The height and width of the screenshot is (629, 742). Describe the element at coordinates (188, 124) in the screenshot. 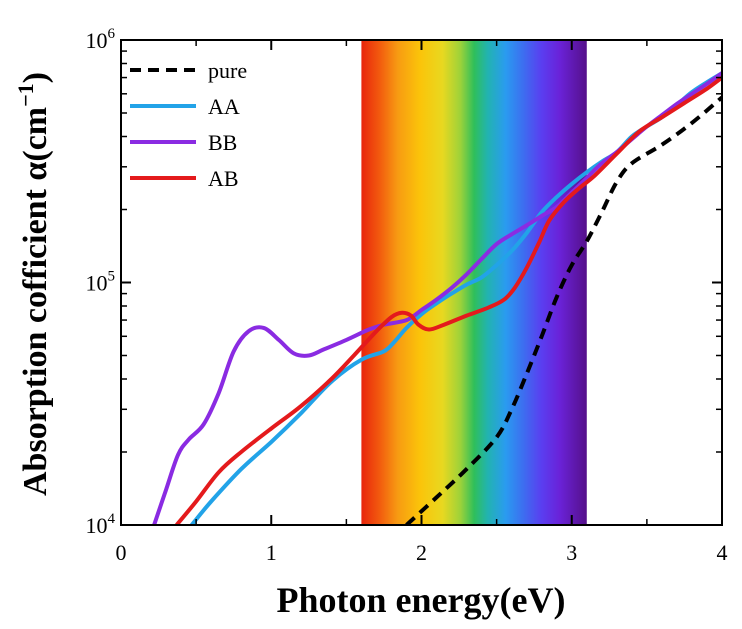

I see `legend: pure AA BB AB` at that location.